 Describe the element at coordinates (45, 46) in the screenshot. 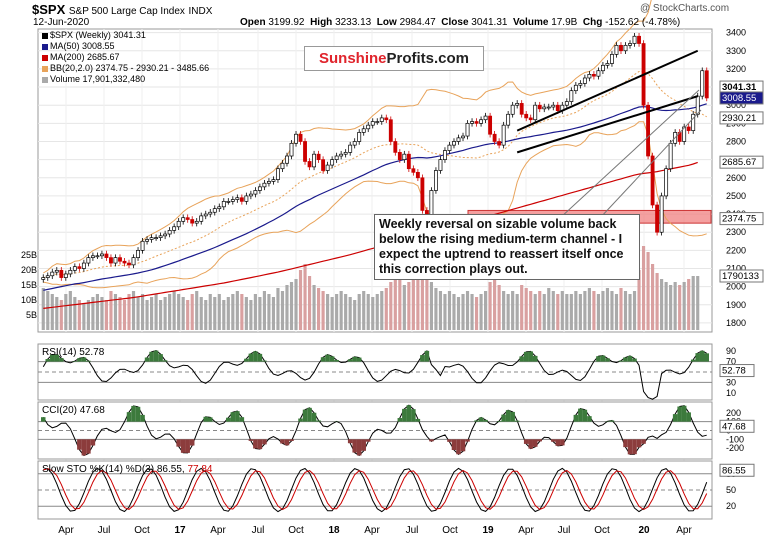

I see `legend-ma50-swatch` at that location.